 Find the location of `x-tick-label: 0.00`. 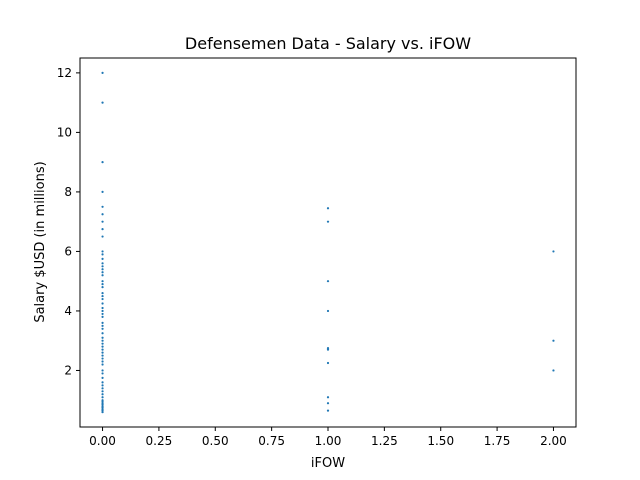

x-tick-label: 0.00 is located at coordinates (102, 441).